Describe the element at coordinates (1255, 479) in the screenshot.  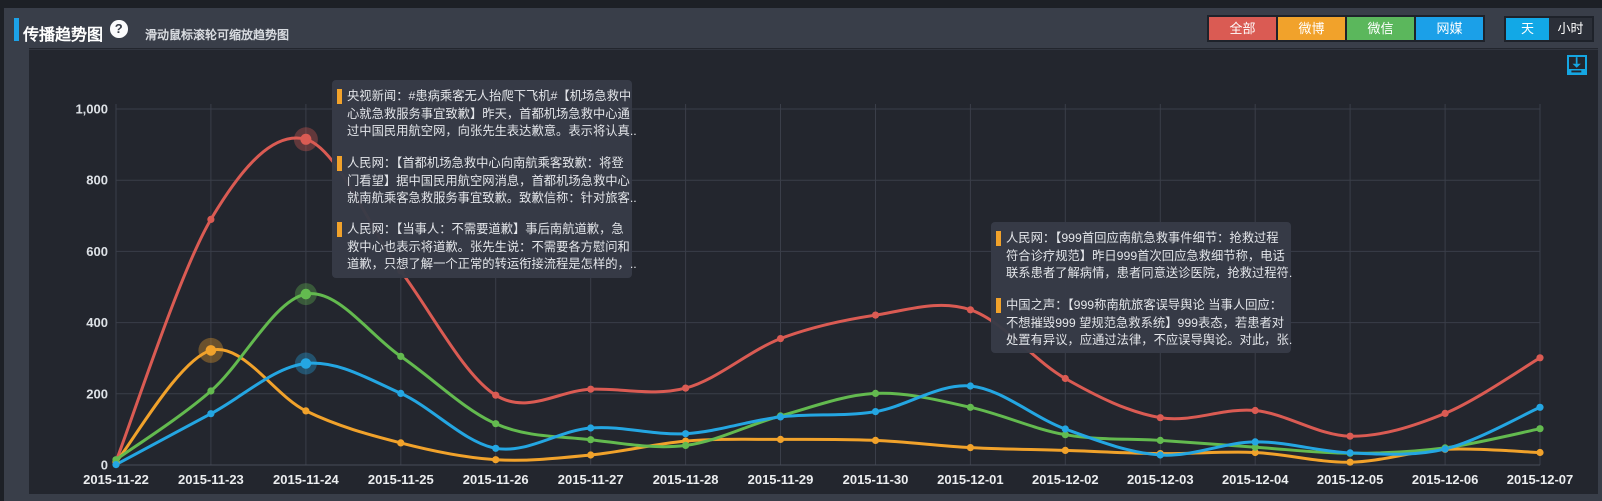
I see `svg-text: 2015-12-04` at that location.